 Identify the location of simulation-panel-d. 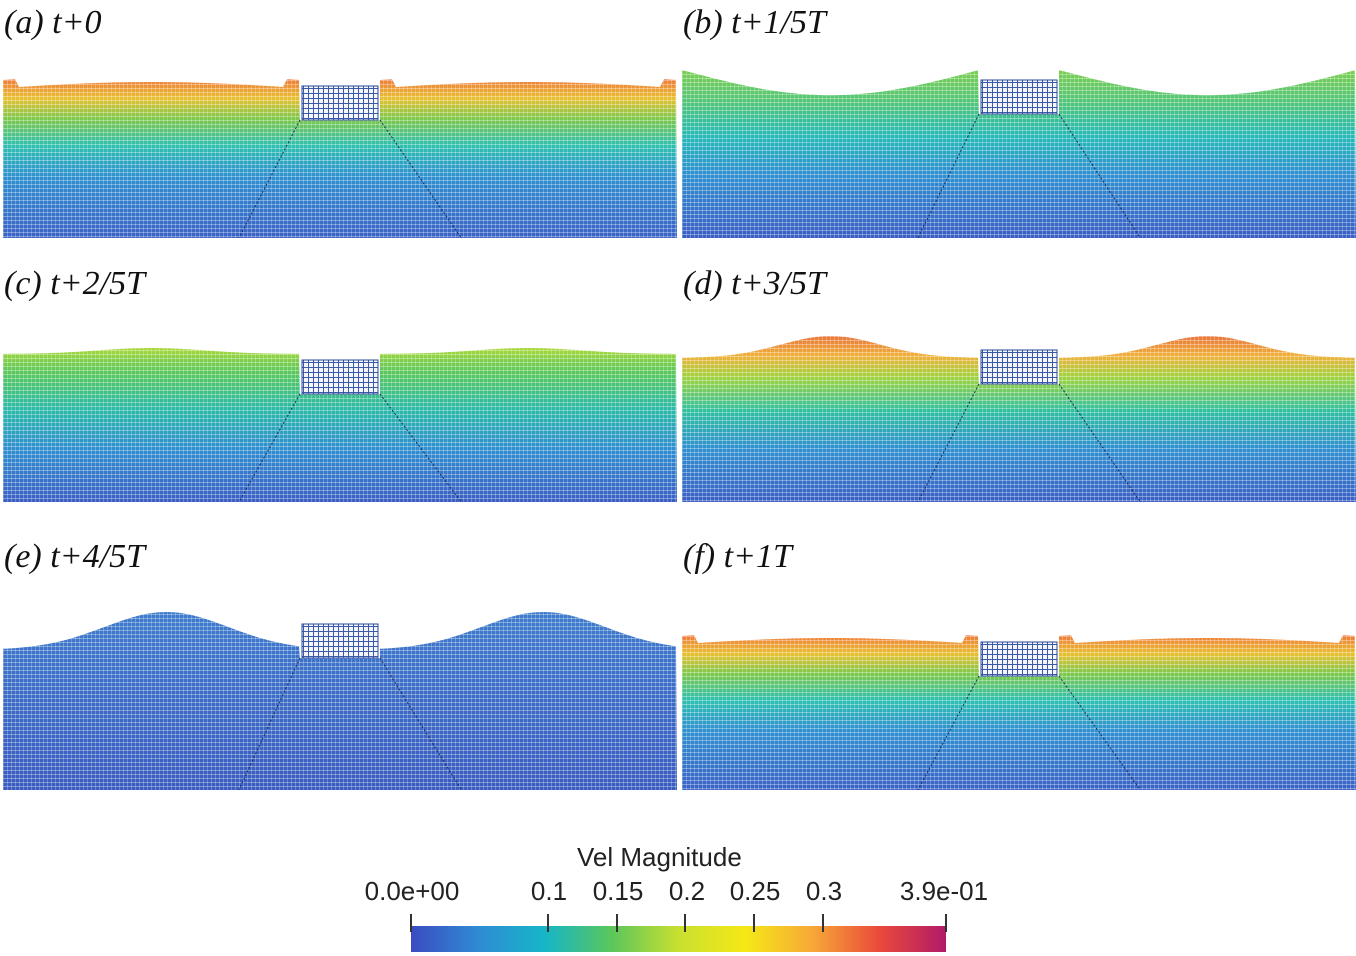
(1019, 417).